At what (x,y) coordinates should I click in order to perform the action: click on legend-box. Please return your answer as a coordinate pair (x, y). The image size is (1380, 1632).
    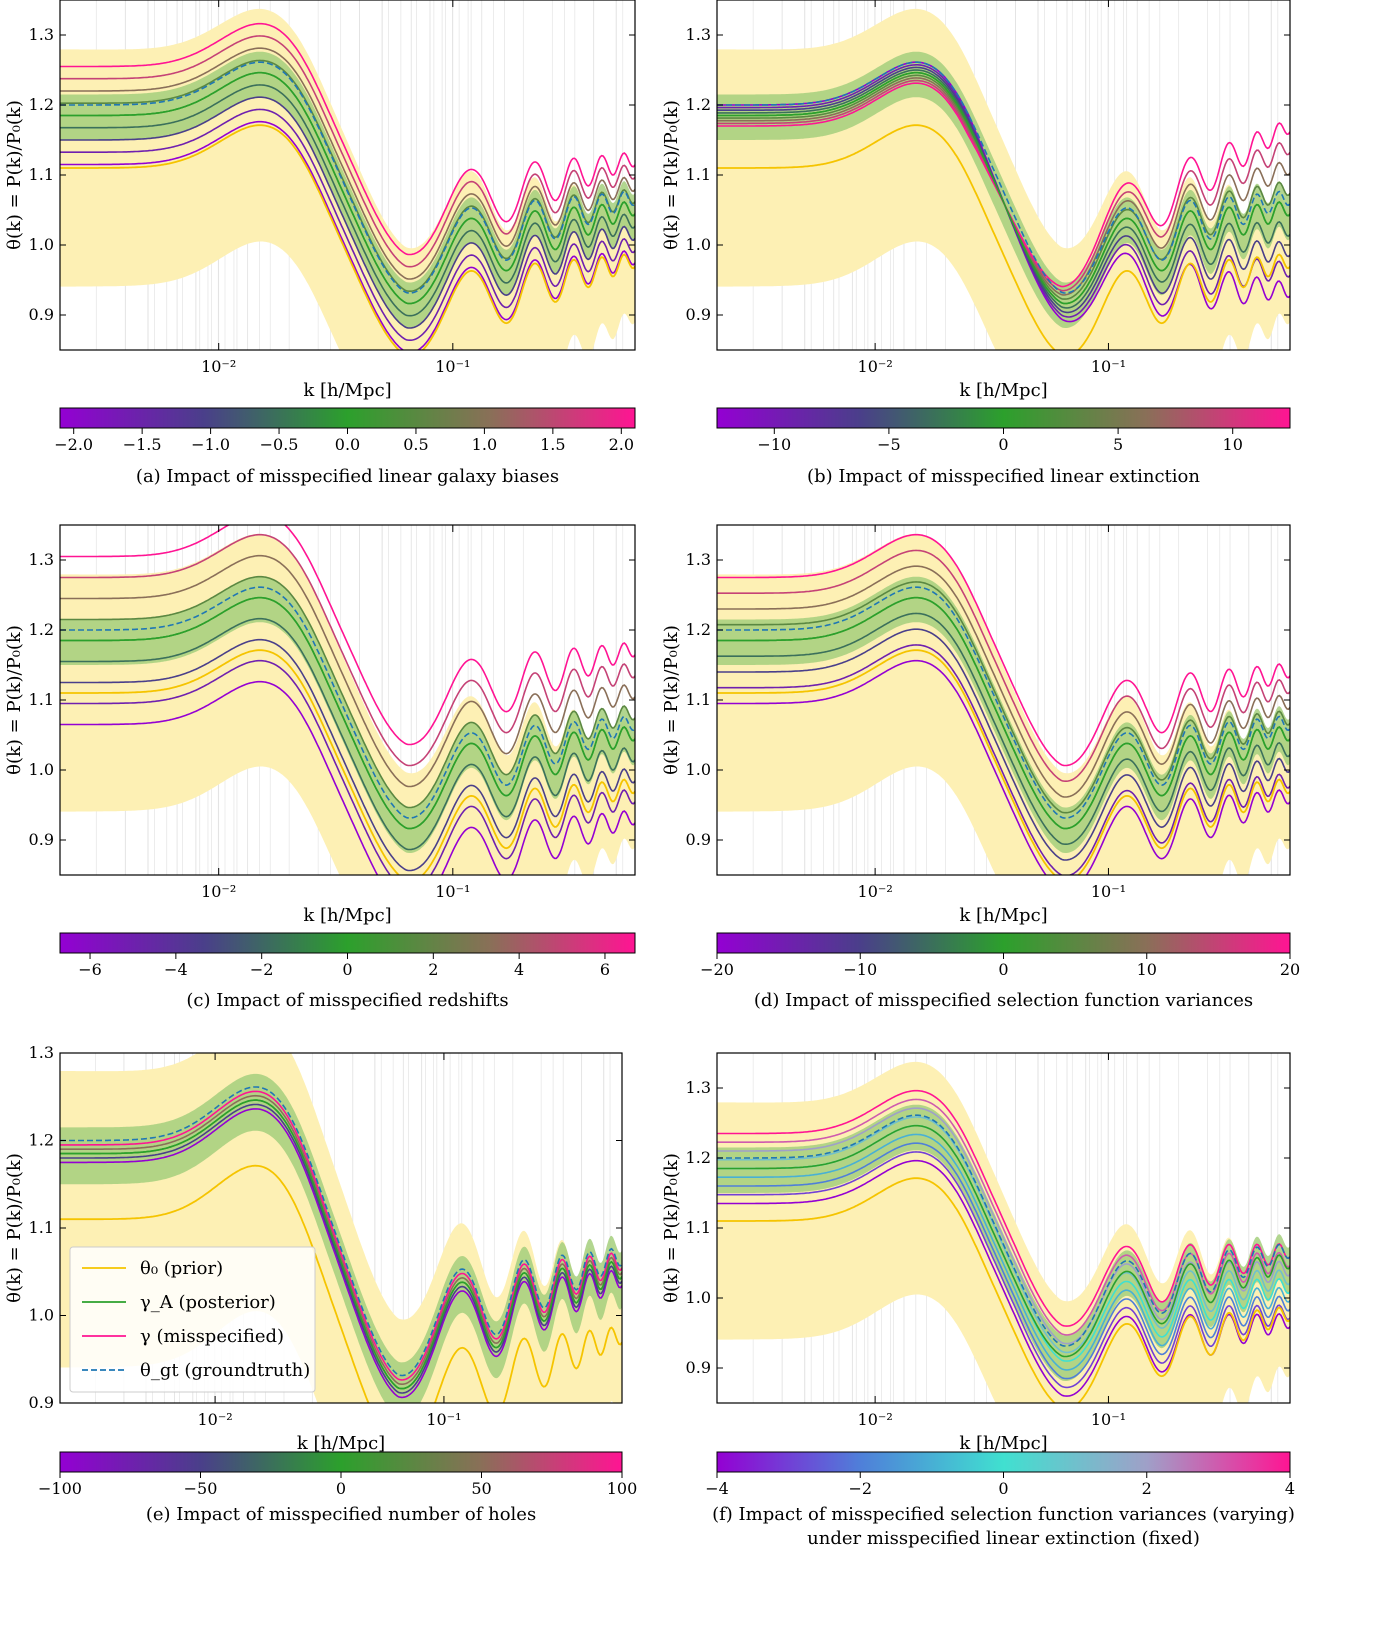
    Looking at the image, I should click on (192, 1319).